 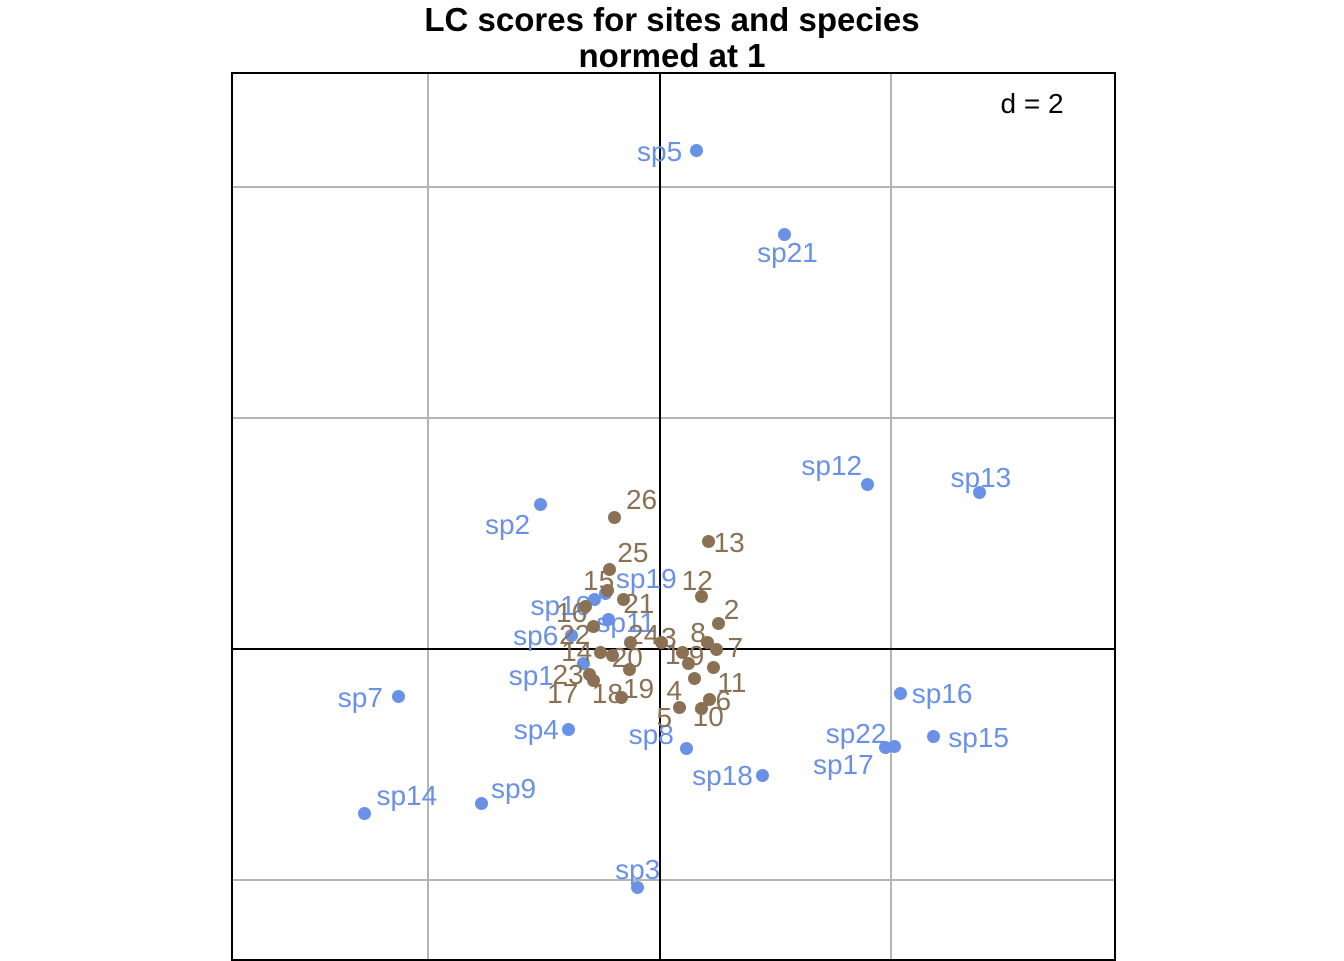 I want to click on plot-title-line2: normed at 1, so click(x=672, y=55).